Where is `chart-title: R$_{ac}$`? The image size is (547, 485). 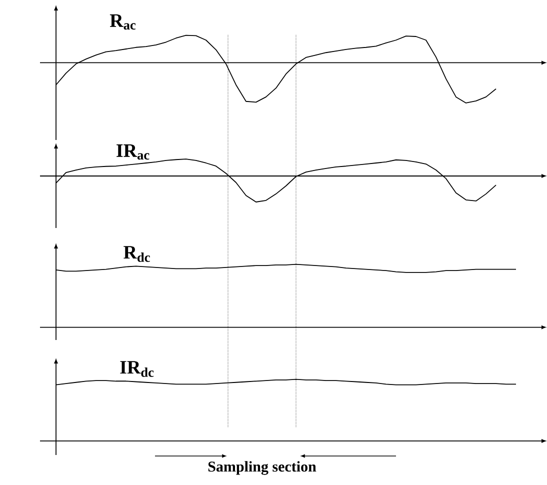 chart-title: R$_{ac}$ is located at coordinates (123, 22).